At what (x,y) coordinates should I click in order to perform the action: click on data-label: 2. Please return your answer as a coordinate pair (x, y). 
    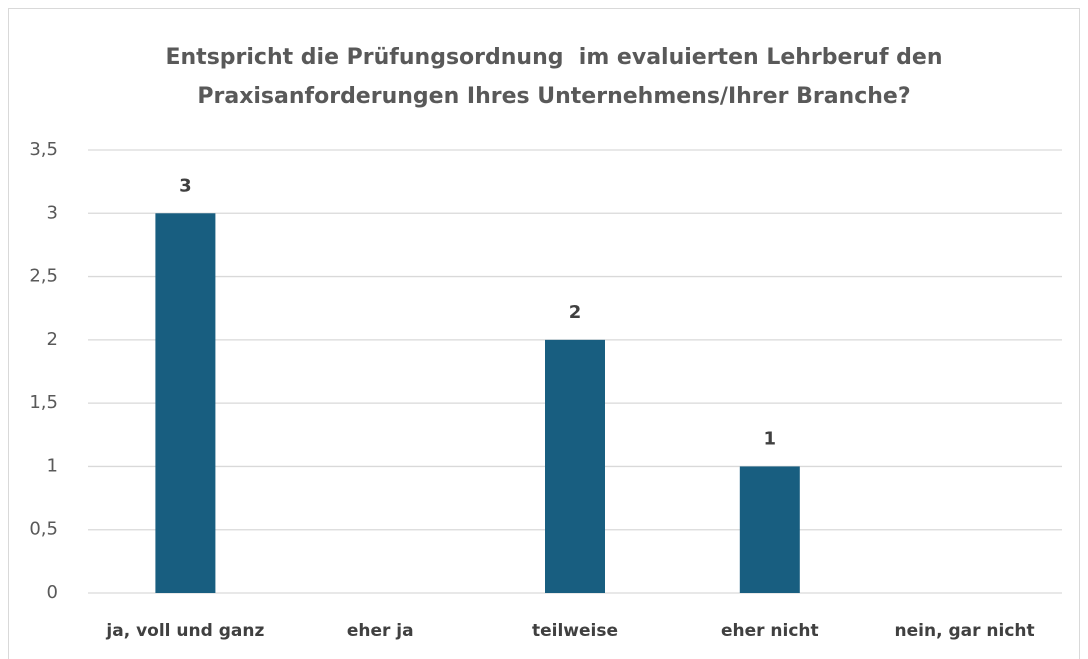
    Looking at the image, I should click on (575, 312).